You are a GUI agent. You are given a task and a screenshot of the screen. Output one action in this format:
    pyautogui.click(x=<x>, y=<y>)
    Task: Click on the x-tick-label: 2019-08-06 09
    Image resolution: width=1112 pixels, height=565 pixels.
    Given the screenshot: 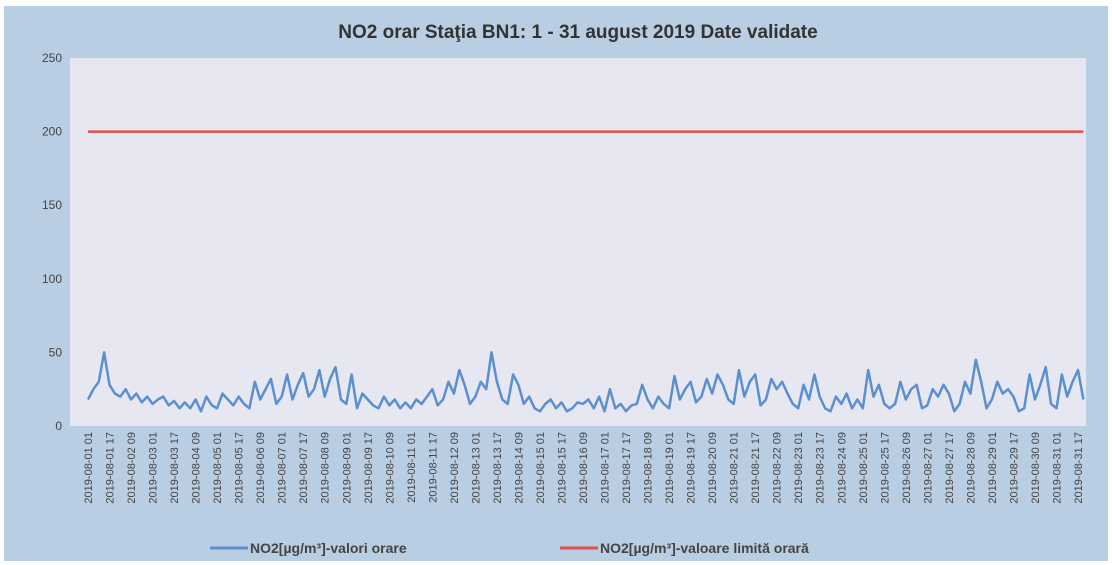 What is the action you would take?
    pyautogui.click(x=261, y=468)
    